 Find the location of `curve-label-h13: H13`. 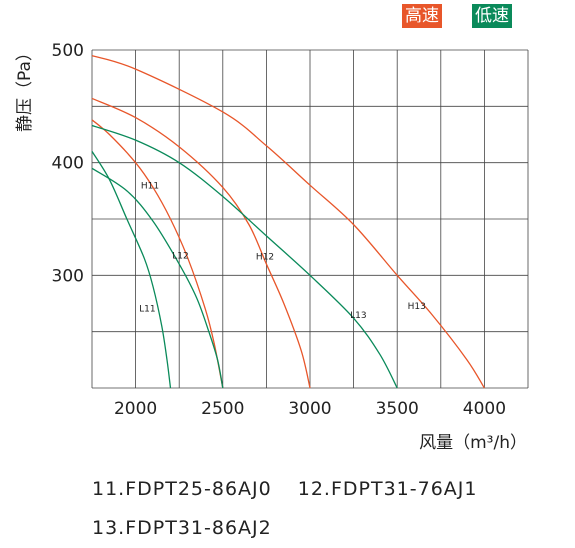

curve-label-h13: H13 is located at coordinates (417, 307).